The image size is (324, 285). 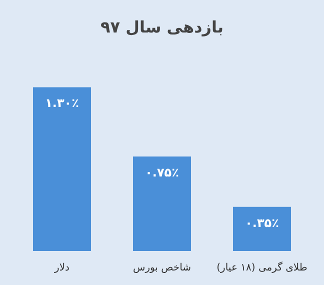 What do you see at coordinates (62, 103) in the screenshot?
I see `data-label: ۱.۳۰٪` at bounding box center [62, 103].